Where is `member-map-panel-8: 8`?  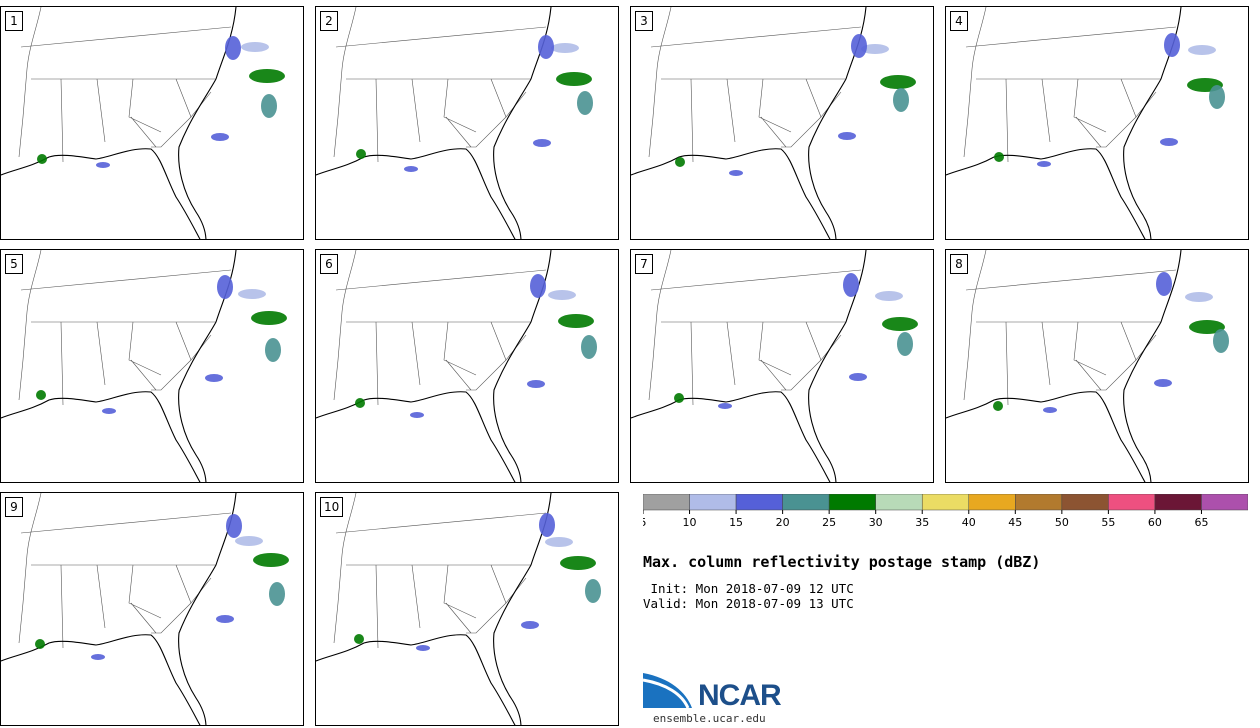 member-map-panel-8: 8 is located at coordinates (1097, 366).